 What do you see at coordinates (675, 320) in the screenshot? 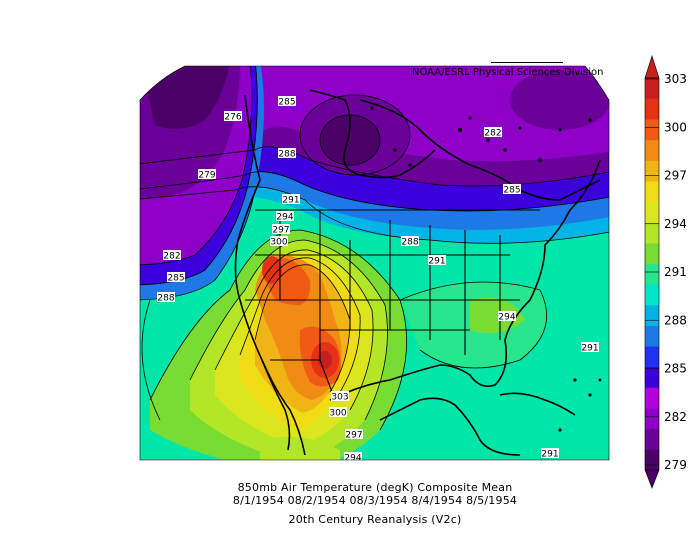
I see `colorbar-tick-label: 288` at bounding box center [675, 320].